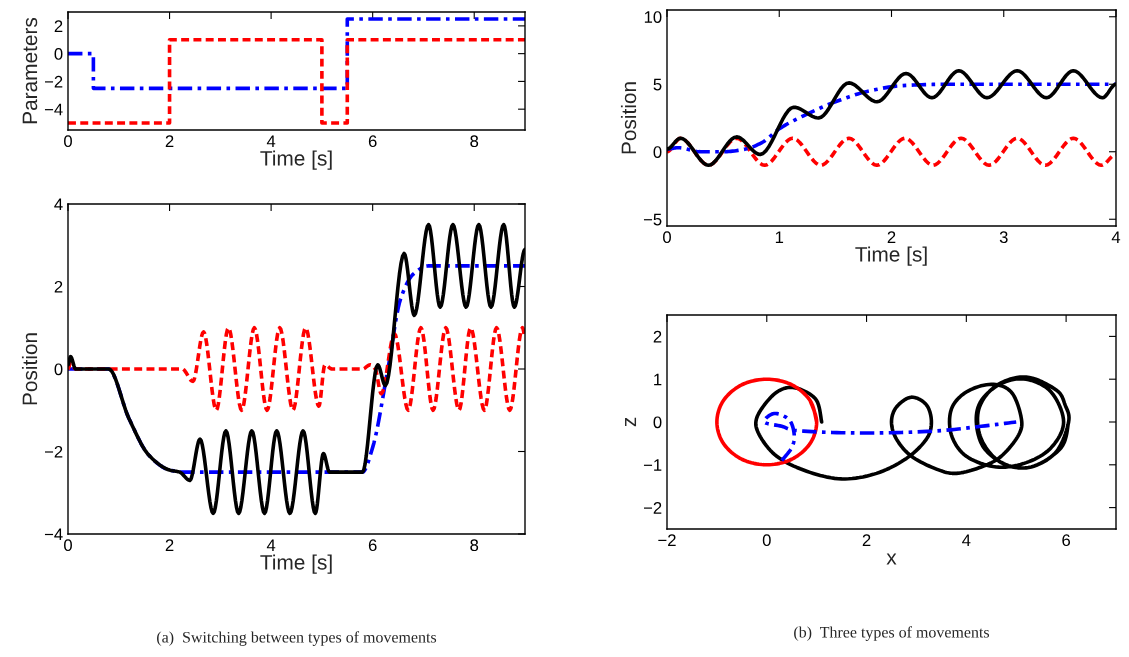 This screenshot has width=1129, height=657. Describe the element at coordinates (58, 204) in the screenshot. I see `y-tick-label: 4` at that location.